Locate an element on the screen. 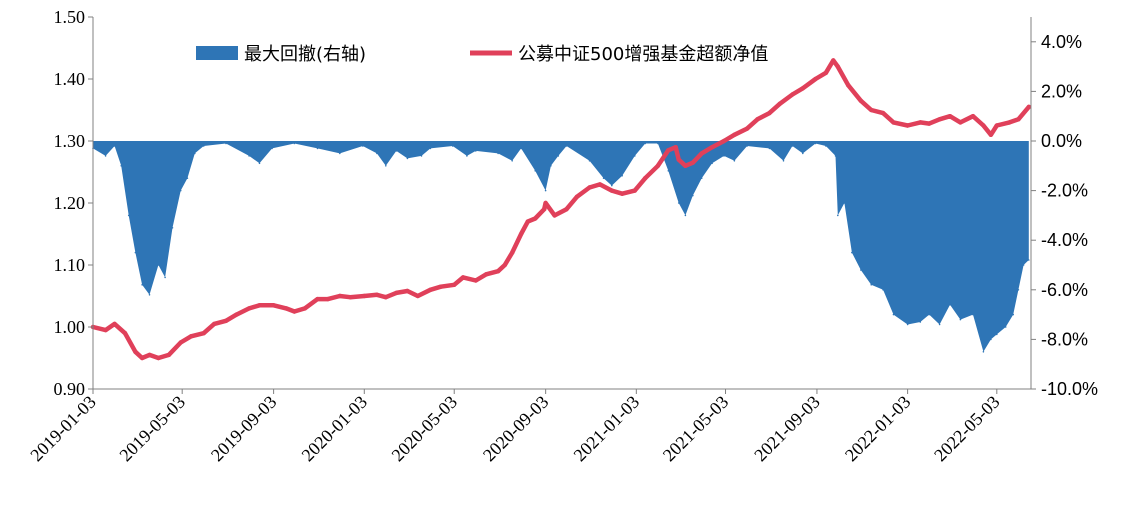 The image size is (1128, 506). legend-swatch-drawdown is located at coordinates (217, 53).